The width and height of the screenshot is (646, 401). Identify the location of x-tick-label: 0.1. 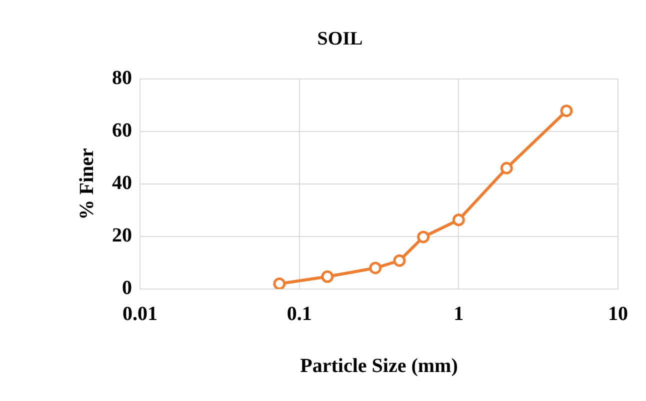
(299, 314).